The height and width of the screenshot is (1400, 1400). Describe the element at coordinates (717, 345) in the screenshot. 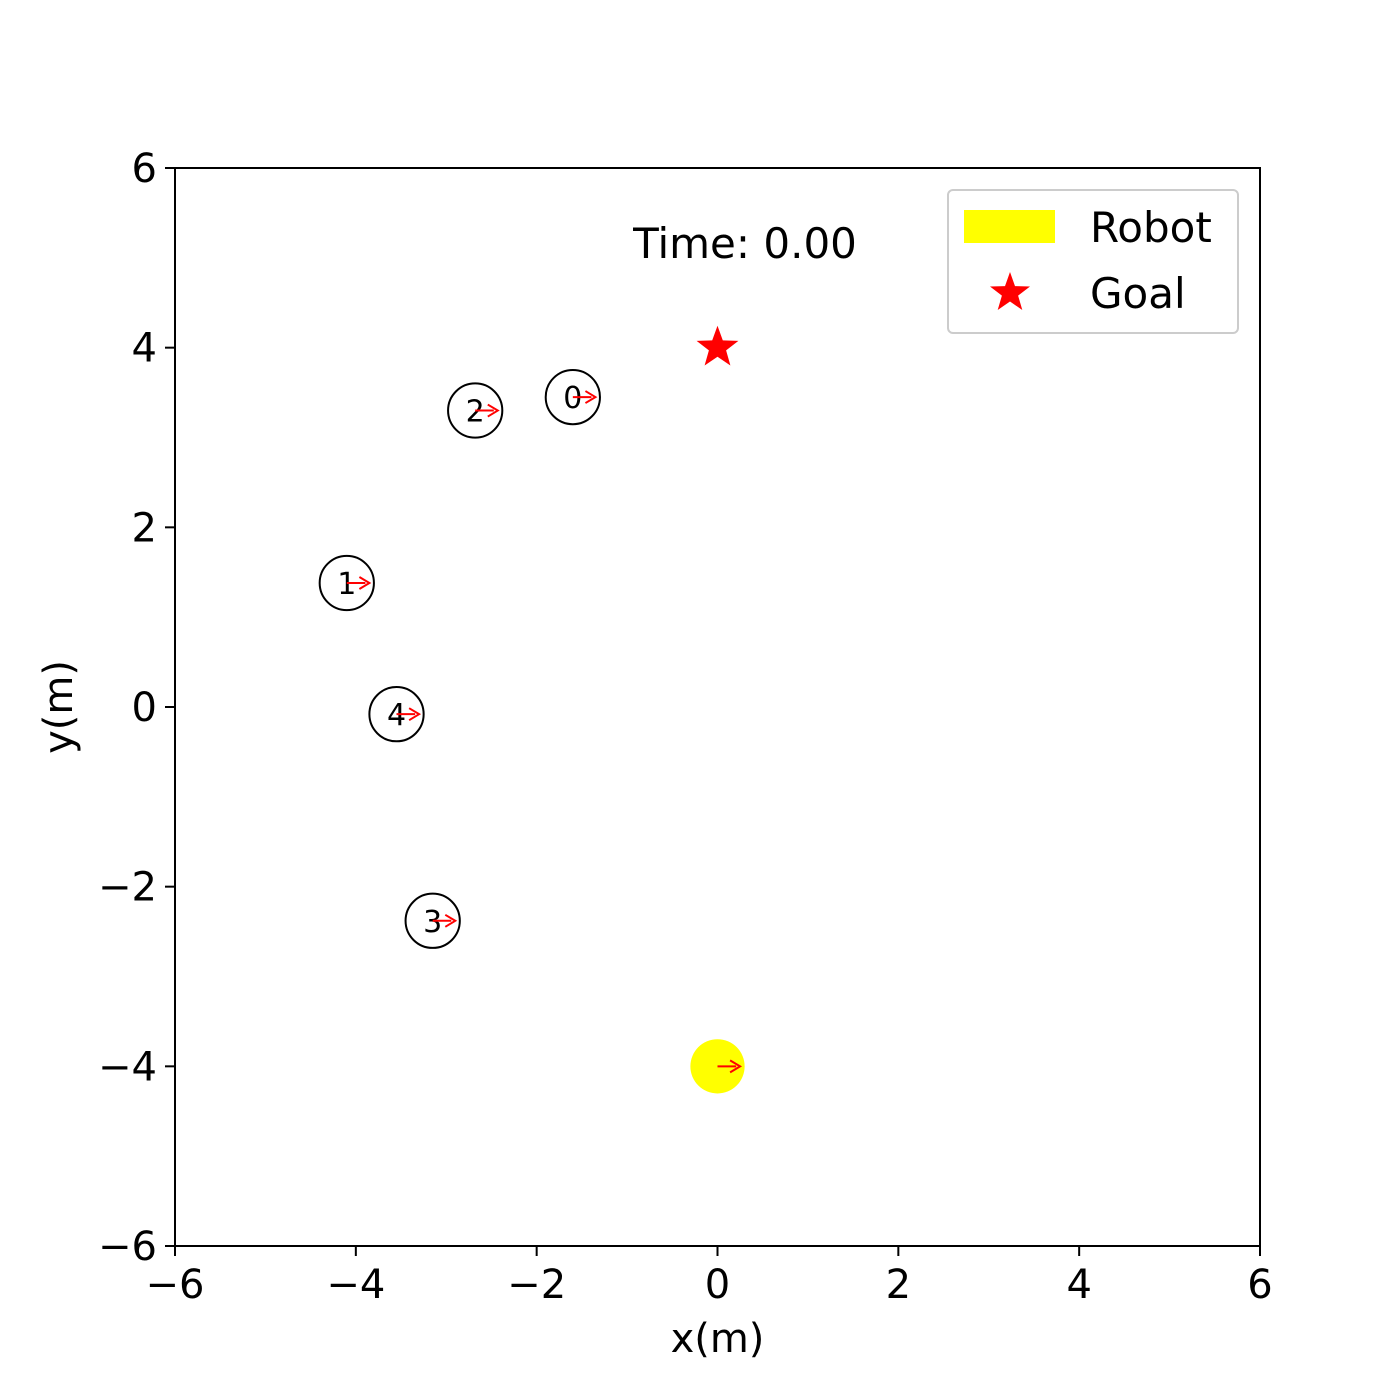

I see `goal-star` at that location.